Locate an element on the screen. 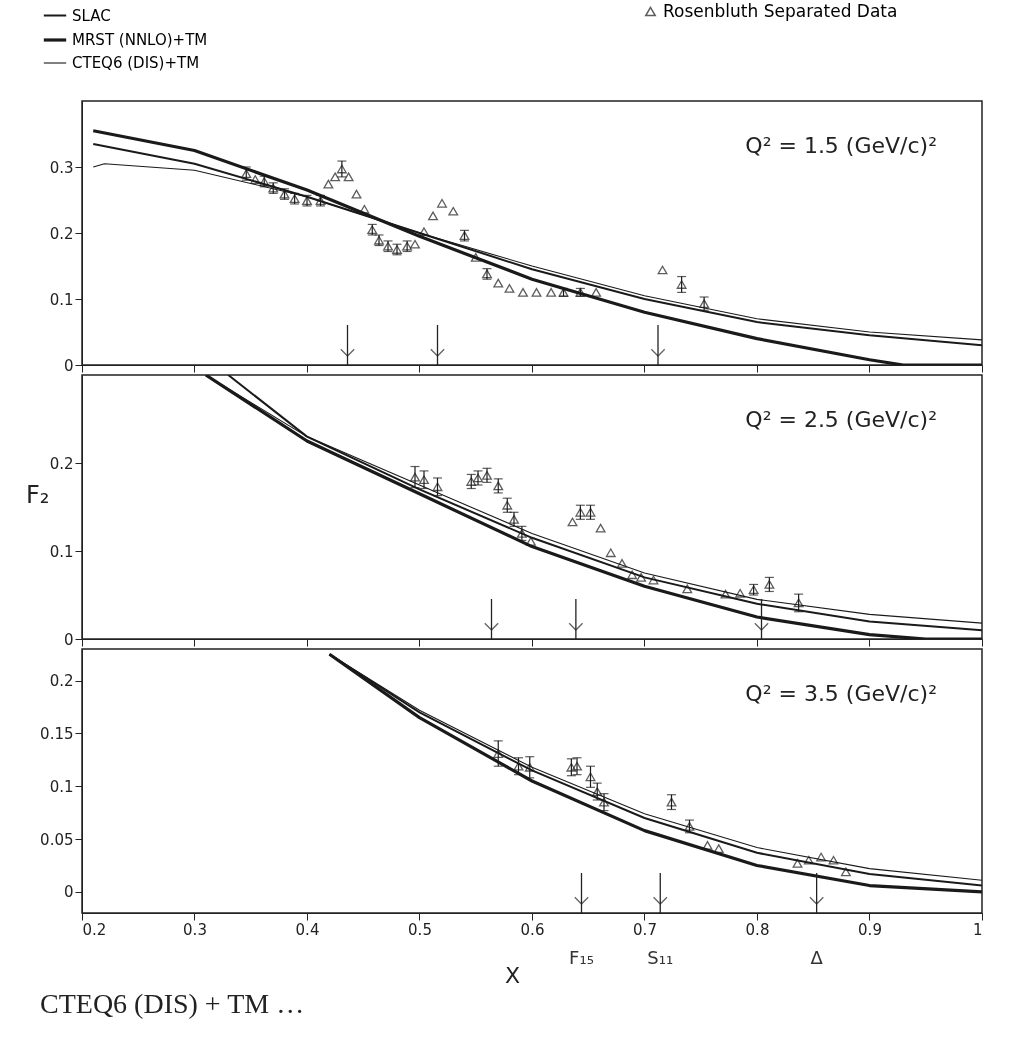 The image size is (1030, 1039). x-tick-label: 0.7 is located at coordinates (645, 929).